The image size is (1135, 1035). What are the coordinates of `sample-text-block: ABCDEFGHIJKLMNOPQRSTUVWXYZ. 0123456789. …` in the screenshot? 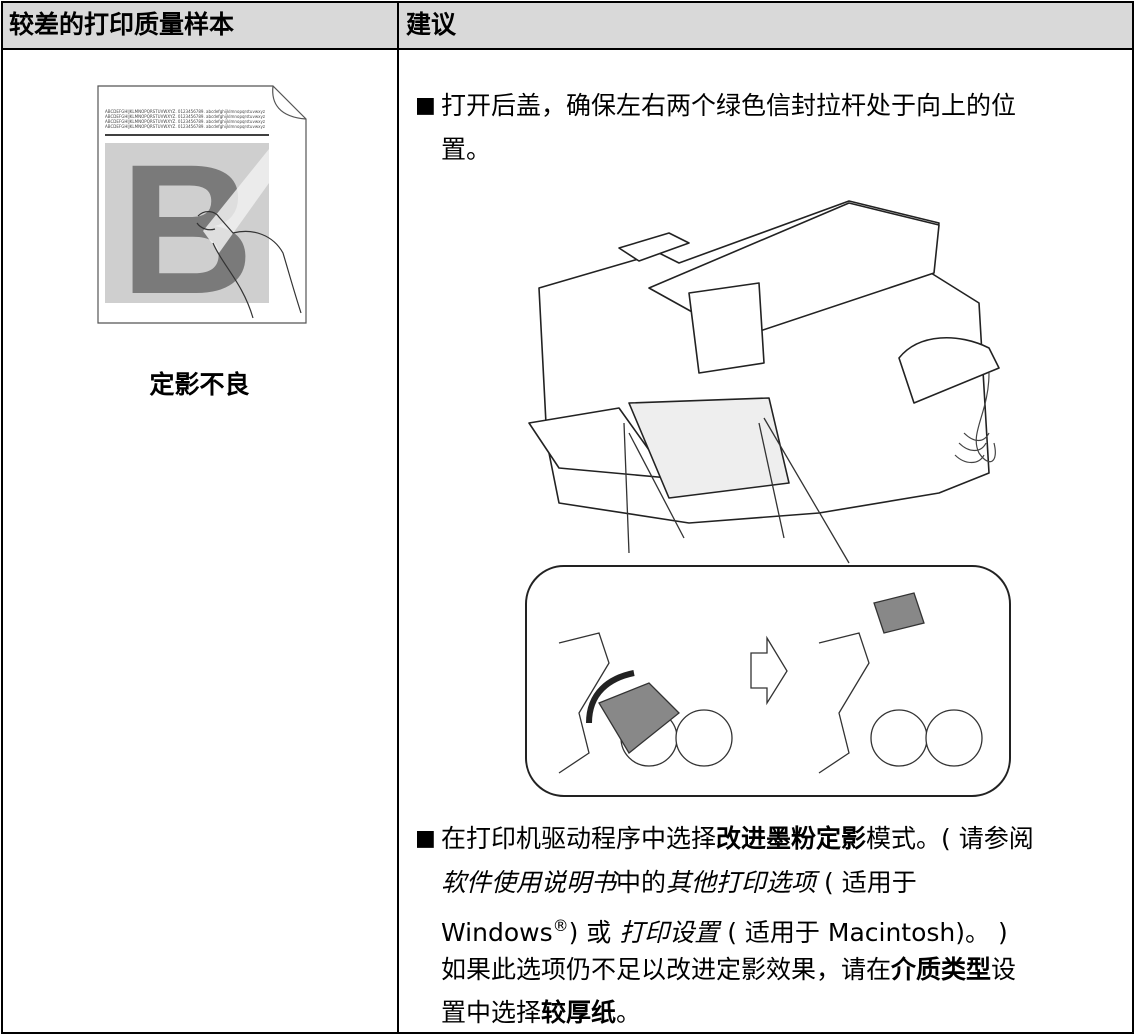 It's located at (185, 119).